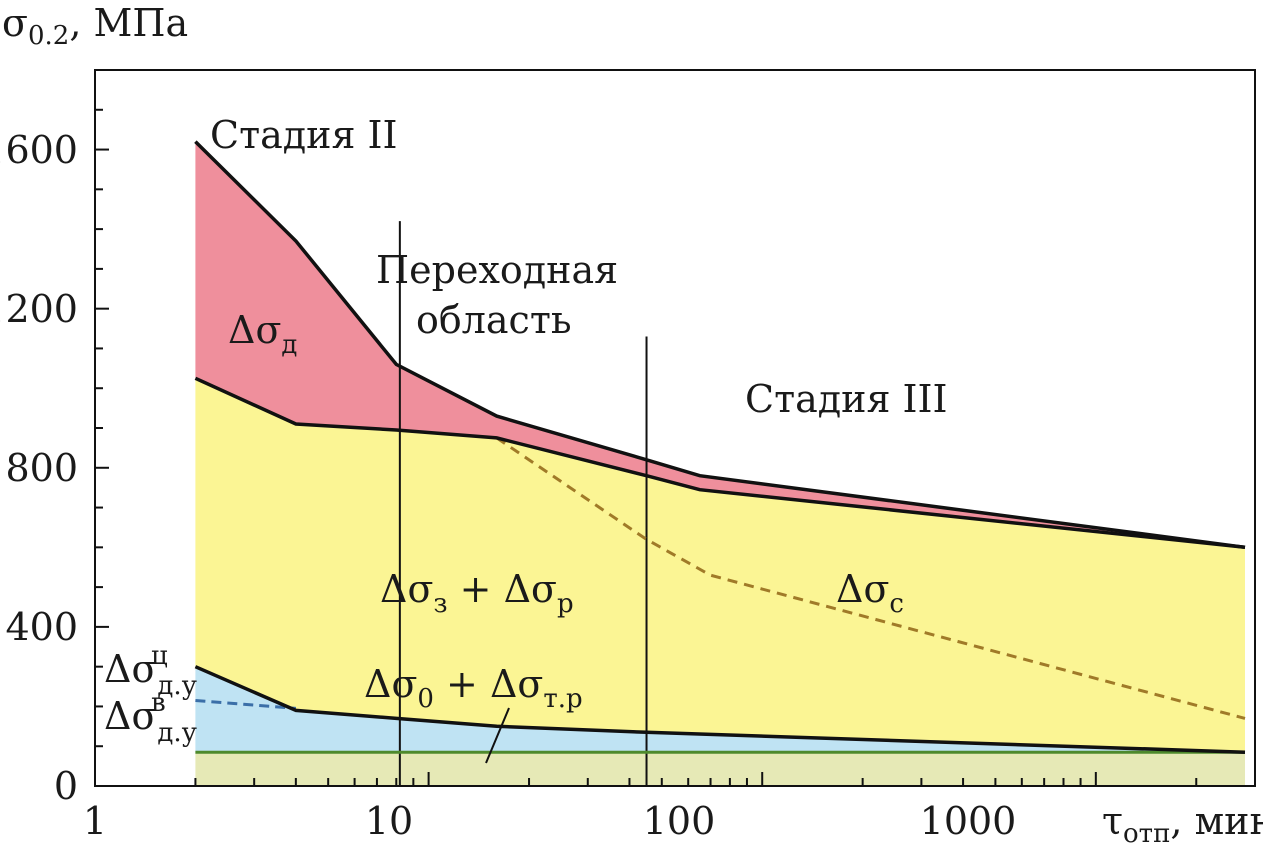 Image resolution: width=1263 pixels, height=856 pixels. I want to click on y-tick-labels: 0 400 800 1200 1600, so click(39, 468).